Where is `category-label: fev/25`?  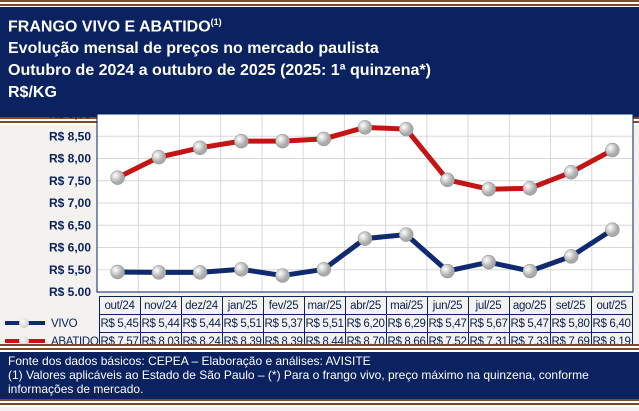
category-label: fev/25 is located at coordinates (283, 305).